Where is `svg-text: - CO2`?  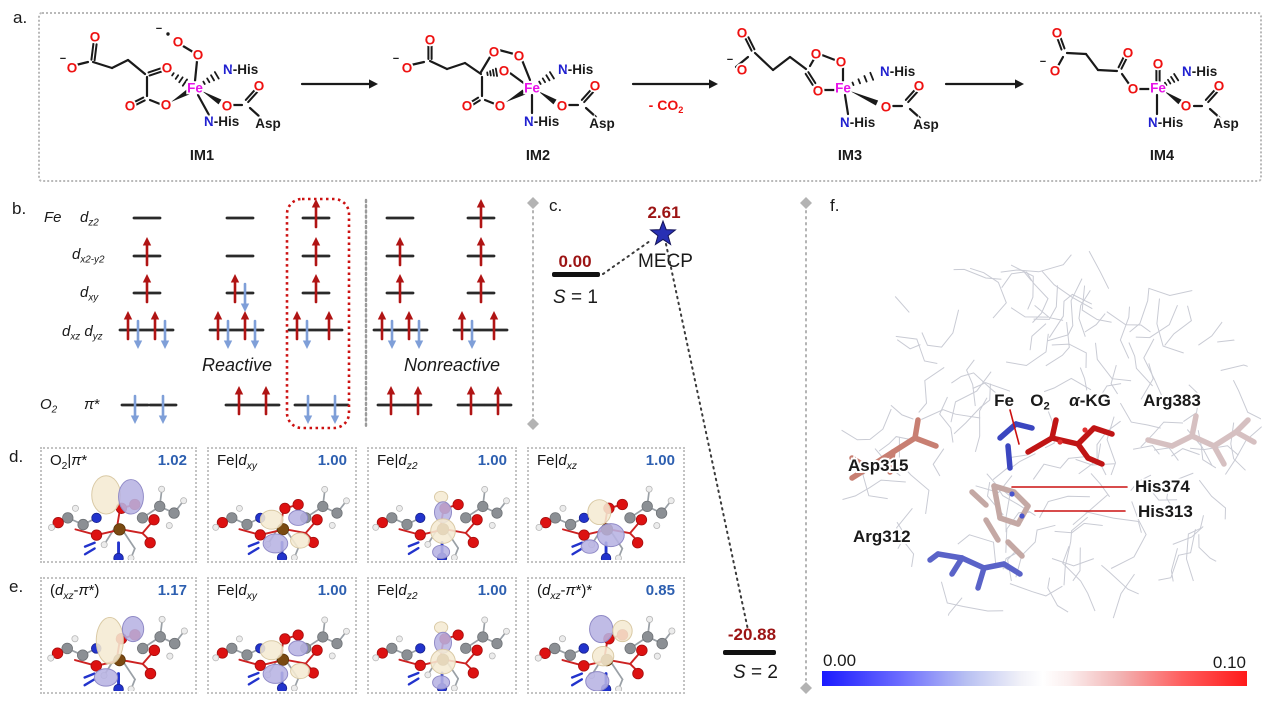
svg-text: - CO2 is located at coordinates (666, 106).